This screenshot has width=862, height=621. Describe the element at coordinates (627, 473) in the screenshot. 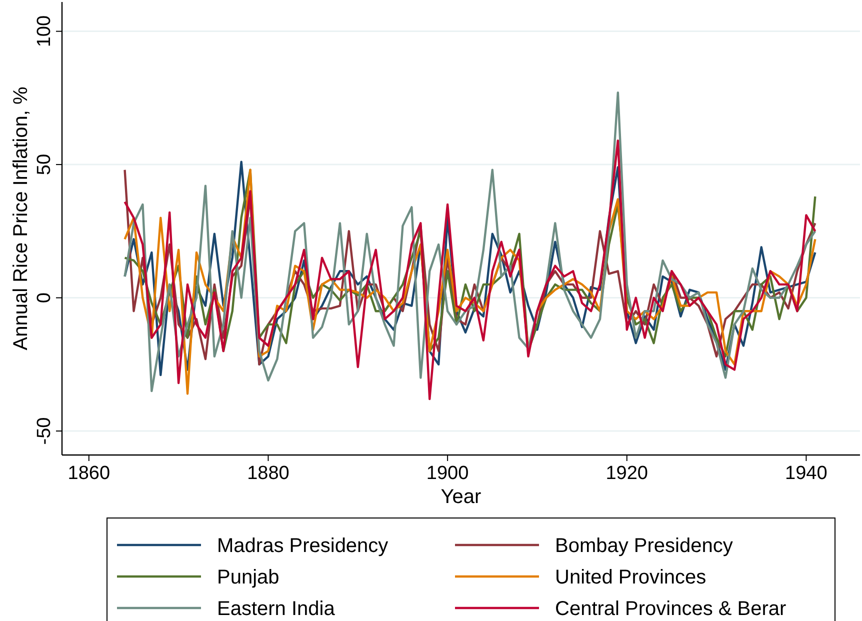

I see `x-tick-label: 1920` at that location.